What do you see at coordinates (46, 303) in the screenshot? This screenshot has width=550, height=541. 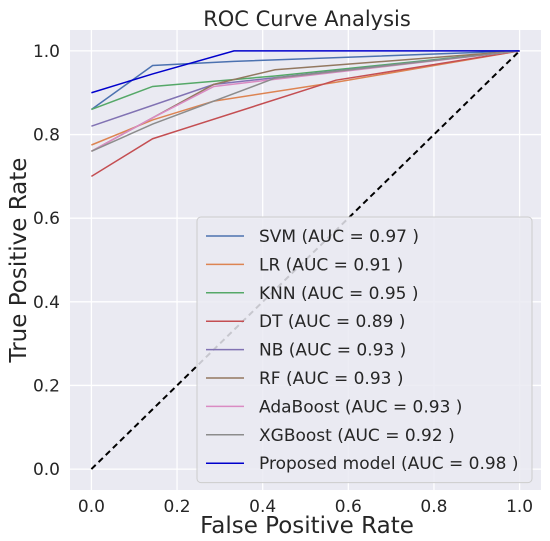 I see `y-tick-label: 0.4` at bounding box center [46, 303].